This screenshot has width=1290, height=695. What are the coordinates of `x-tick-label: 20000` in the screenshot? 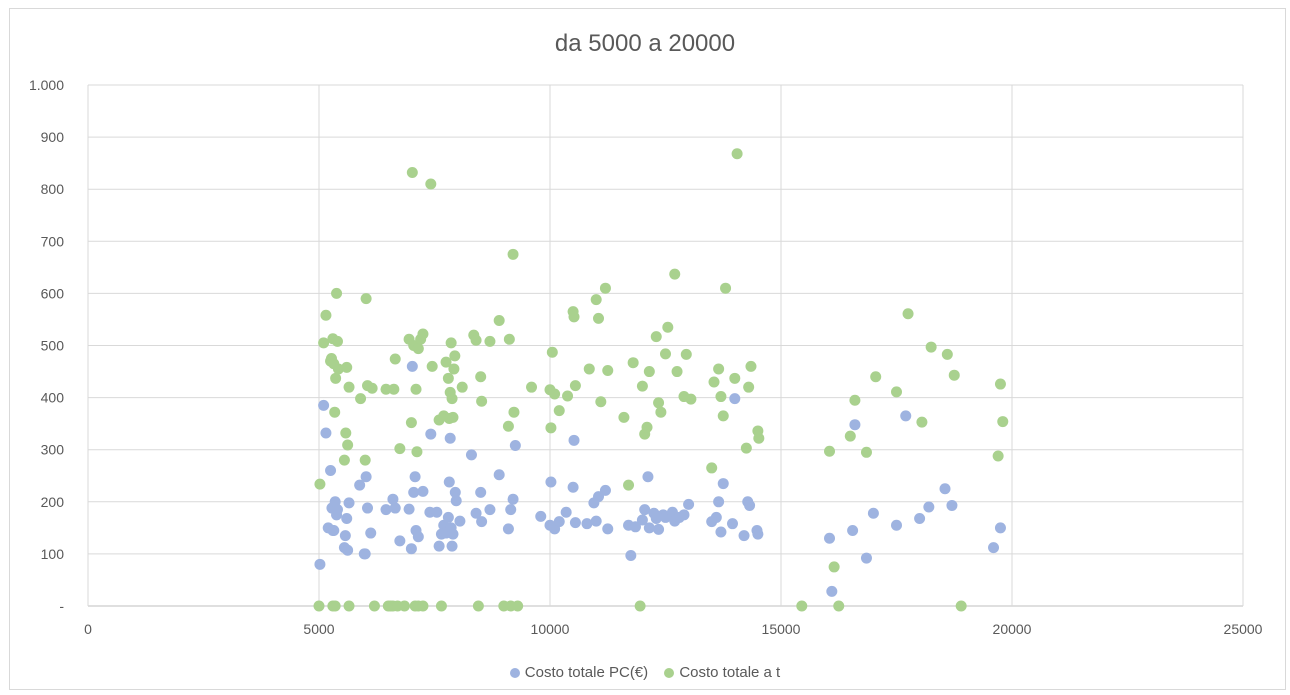 It's located at (1012, 629).